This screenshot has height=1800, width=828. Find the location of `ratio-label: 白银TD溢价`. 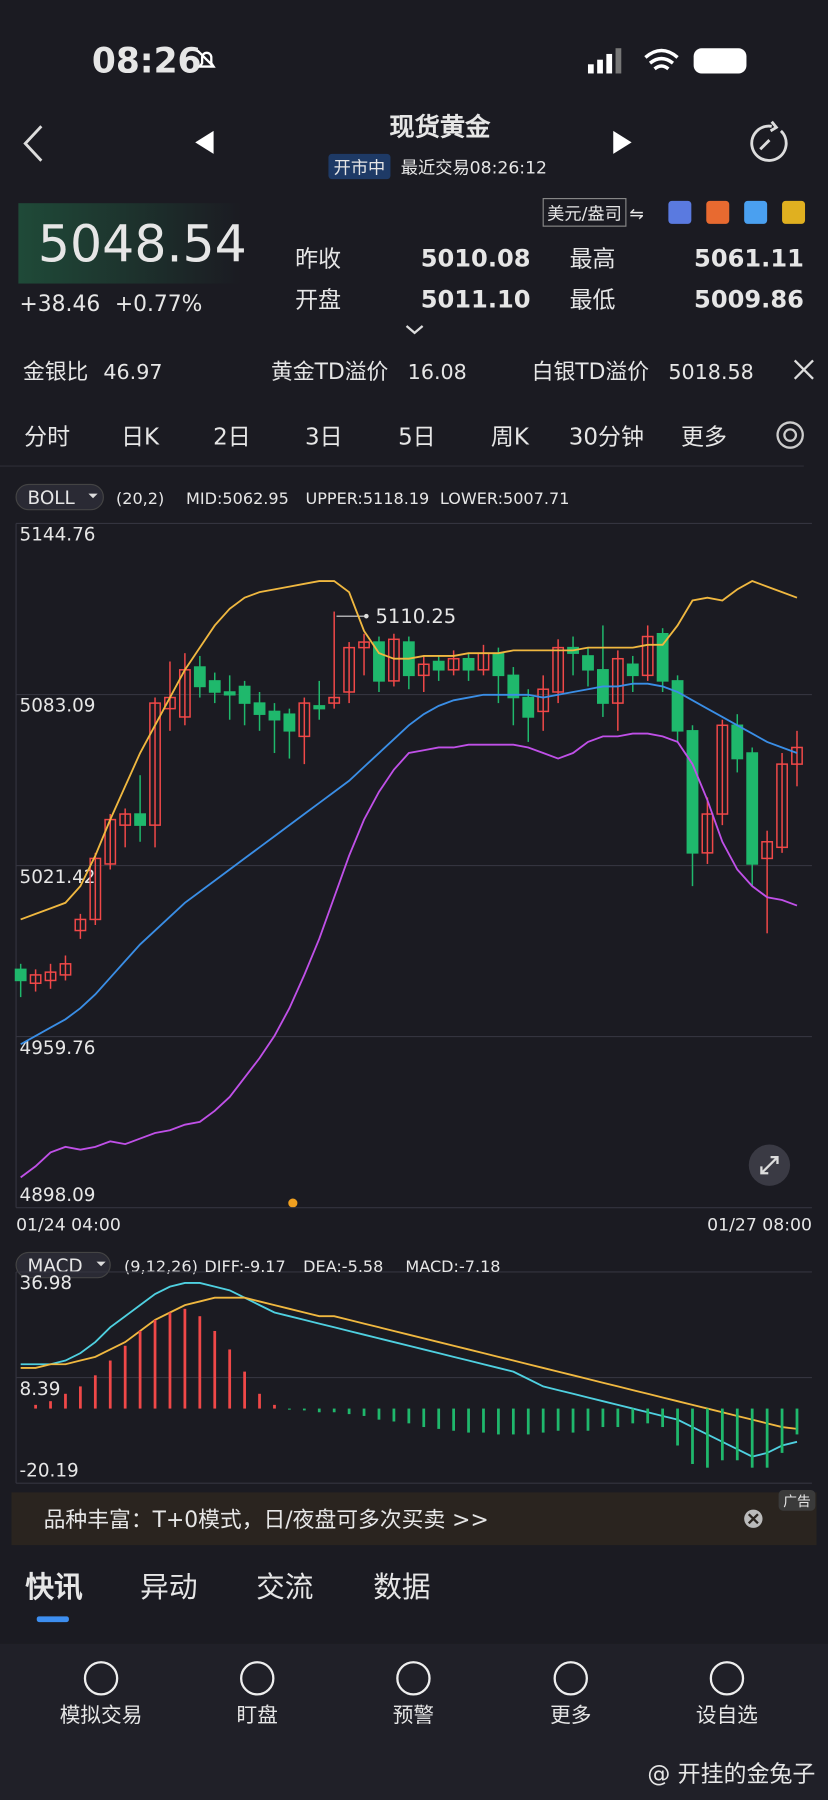

ratio-label: 白银TD溢价 is located at coordinates (591, 372).